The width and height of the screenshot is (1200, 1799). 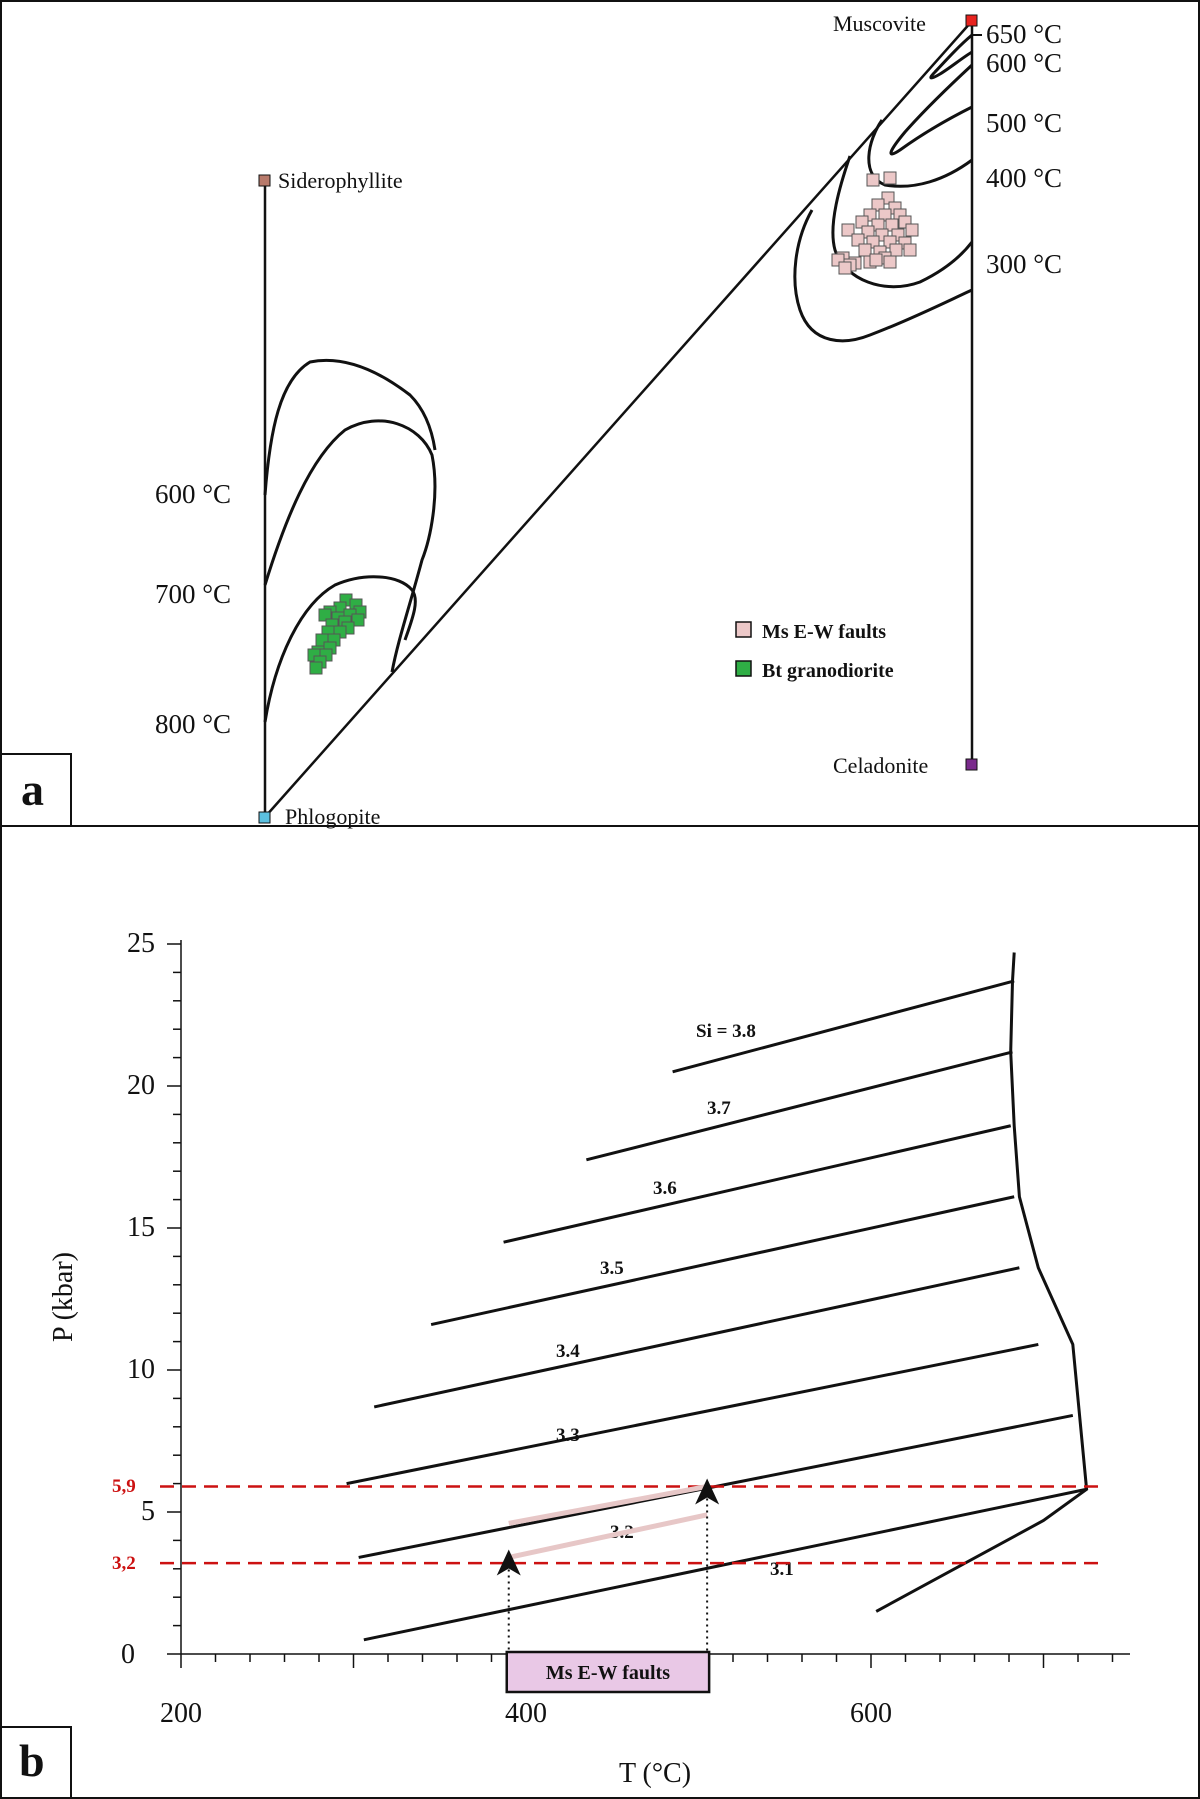 I want to click on label-400-right: 400 °C, so click(x=1024, y=178).